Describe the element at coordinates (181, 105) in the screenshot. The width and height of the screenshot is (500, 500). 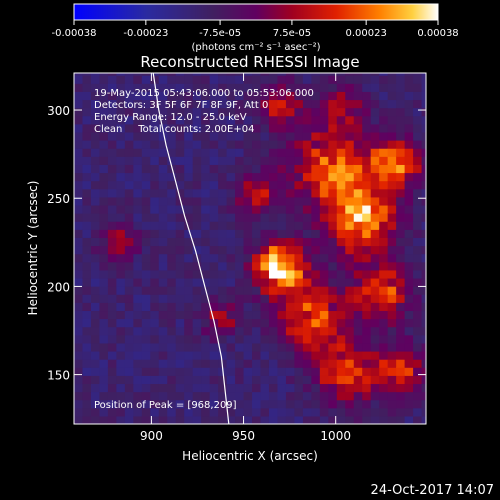
I see `annotation-detectors: Detectors: 3F 5F 6F 7F 8F 9F, Att 0` at that location.